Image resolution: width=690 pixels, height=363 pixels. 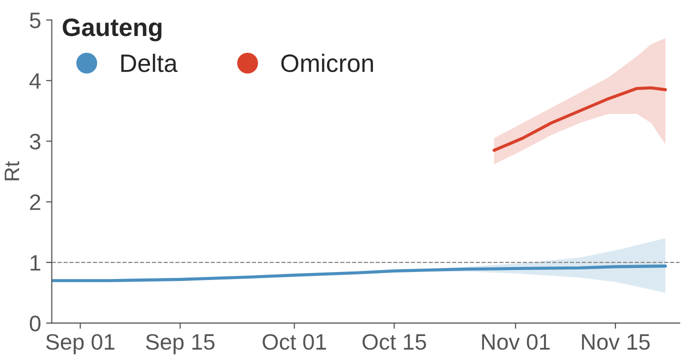 I want to click on y-tick-label: 4, so click(x=35, y=81).